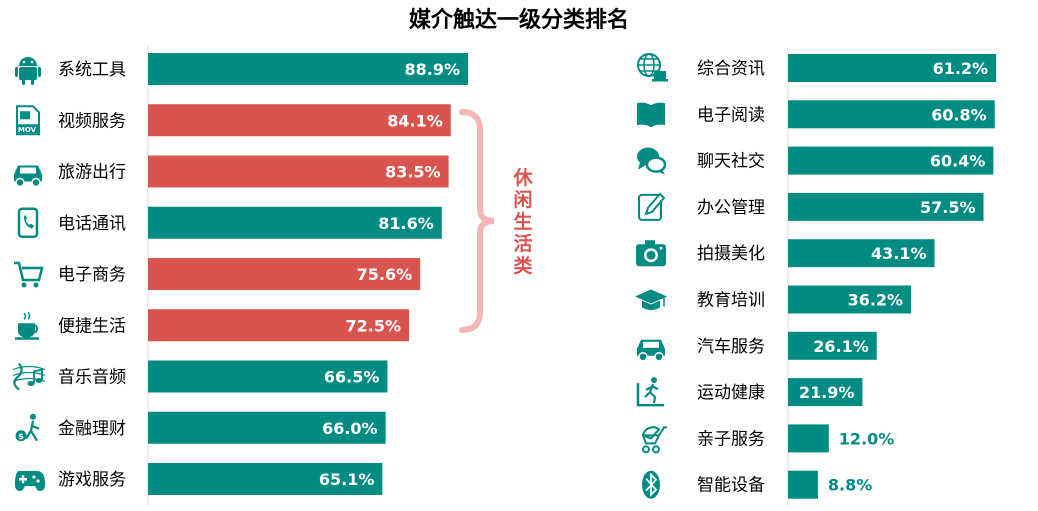  I want to click on music-icon, so click(29, 376).